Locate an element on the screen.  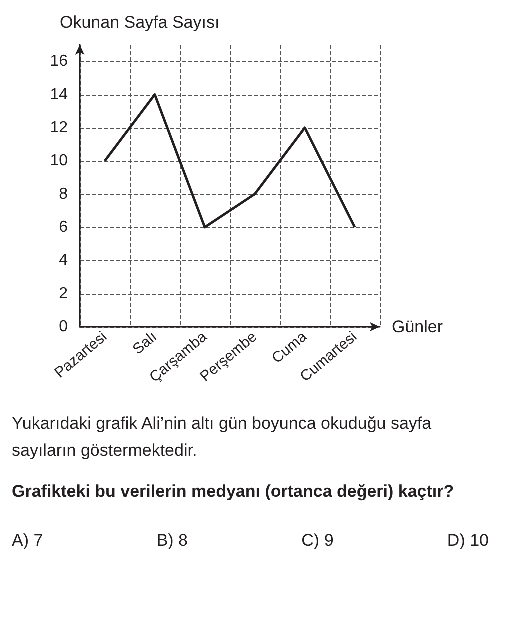
y-tick-label: 2 is located at coordinates (63, 293).